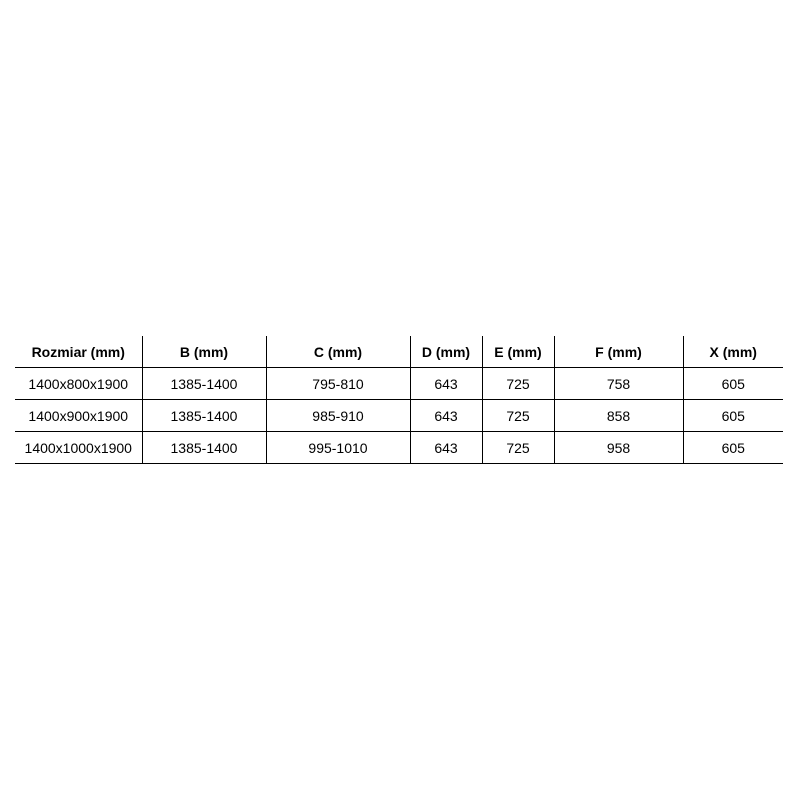  I want to click on cell-c: 985-910, so click(337, 415).